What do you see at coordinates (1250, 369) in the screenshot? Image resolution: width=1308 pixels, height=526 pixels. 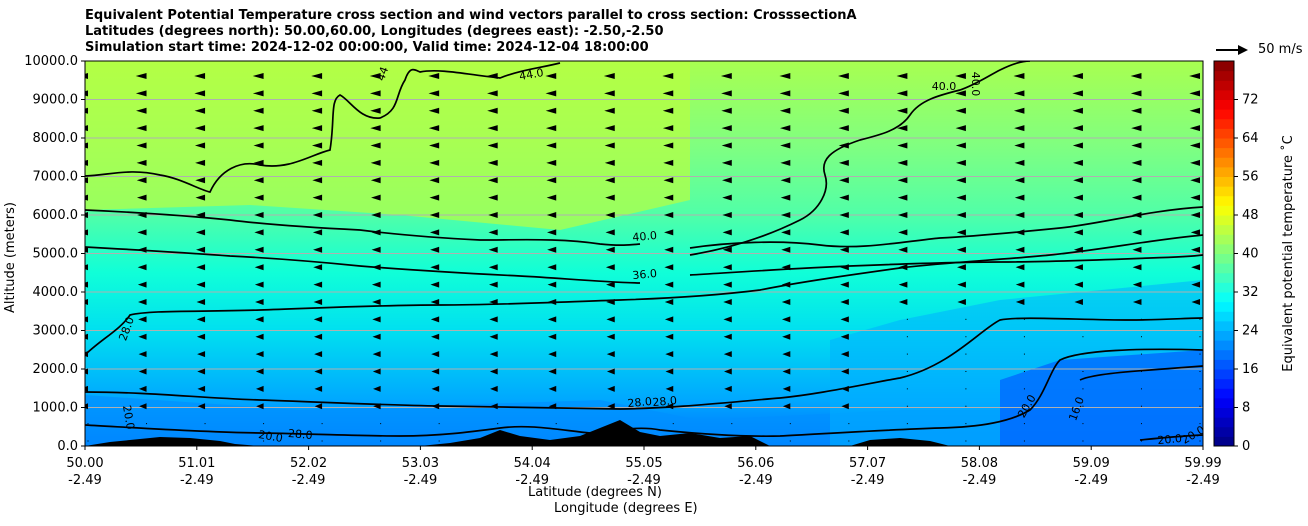 I see `colorbar-tick-label: 16` at bounding box center [1250, 369].